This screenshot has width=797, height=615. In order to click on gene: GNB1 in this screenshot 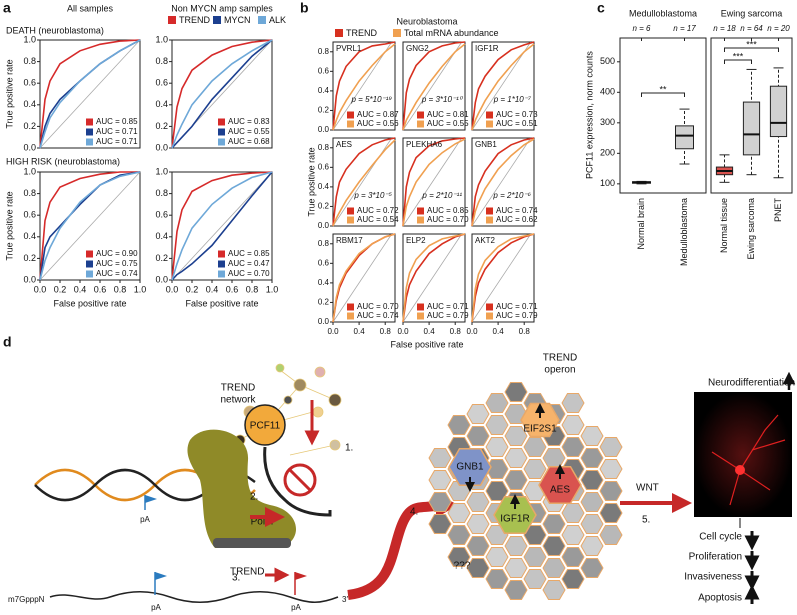, I will do `click(470, 467)`.